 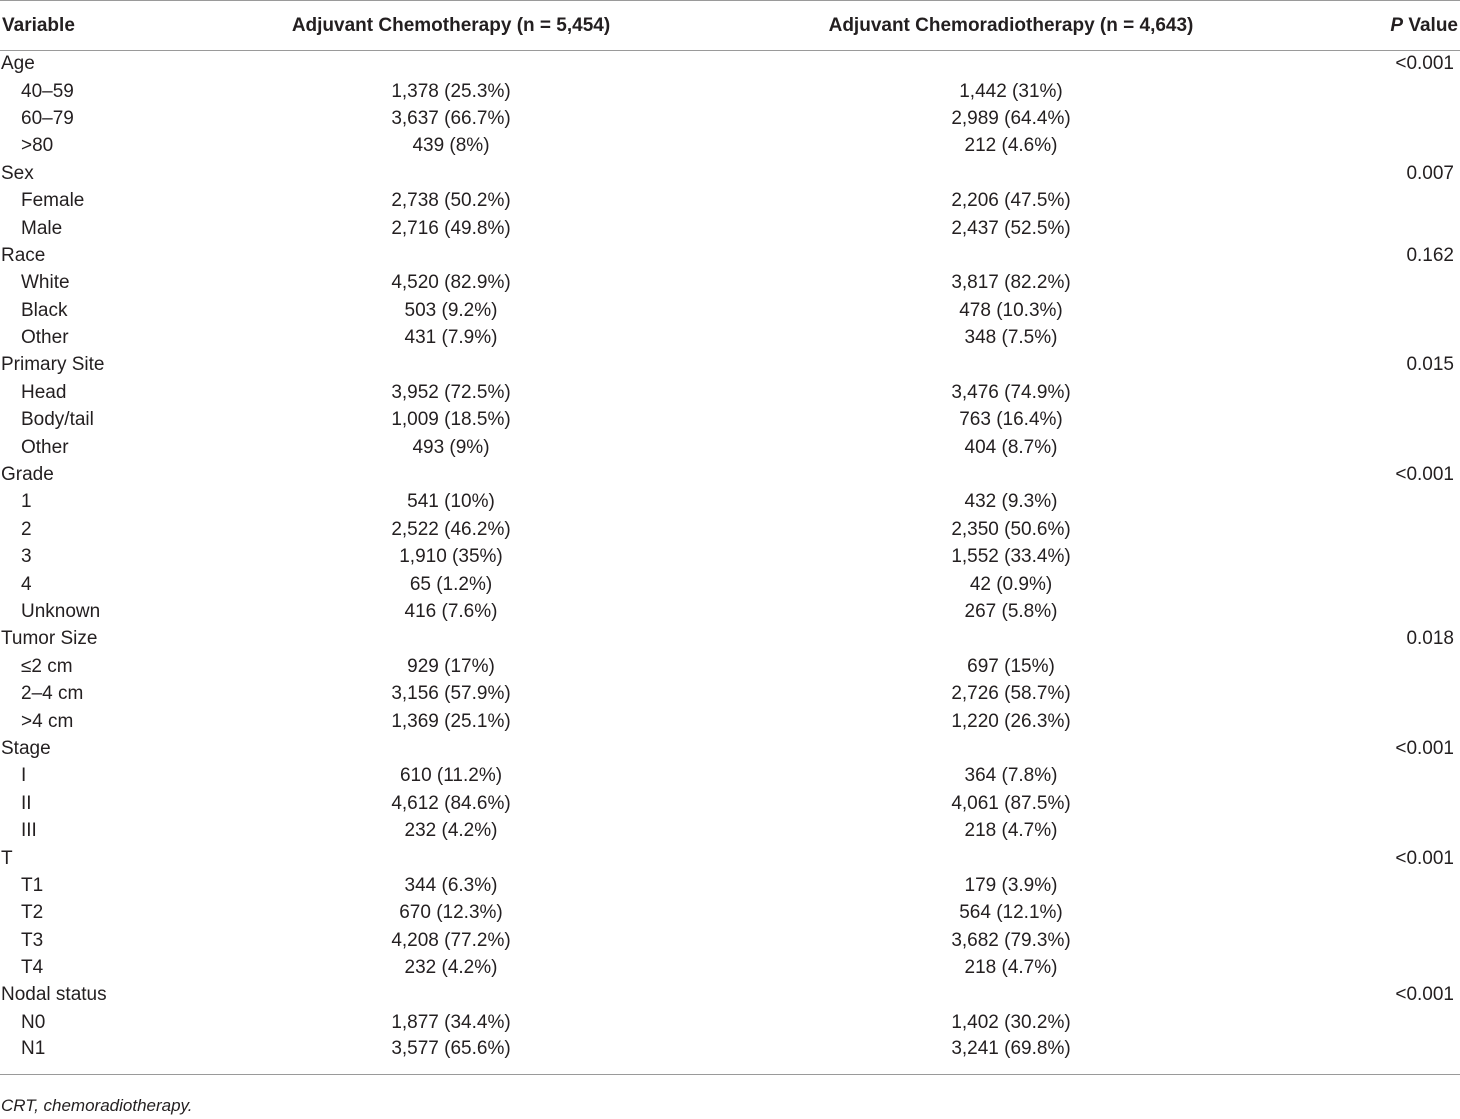 I want to click on table-row: I 610 (11.2%) 364 (7.8%), so click(x=730, y=776).